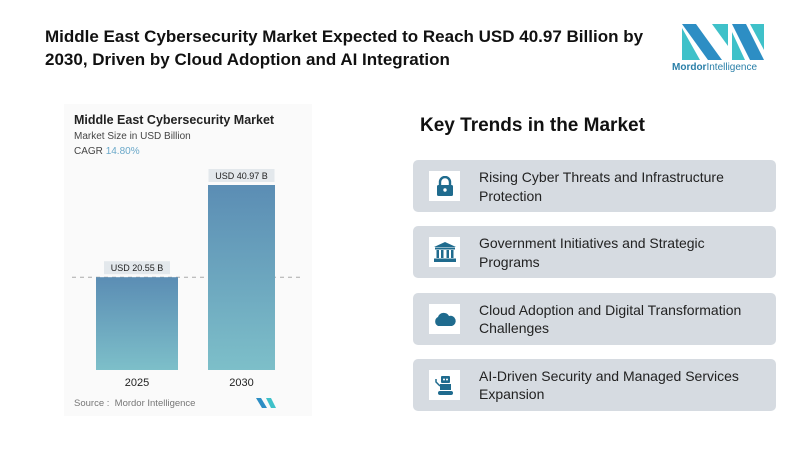  I want to click on source-logo-part, so click(271, 403).